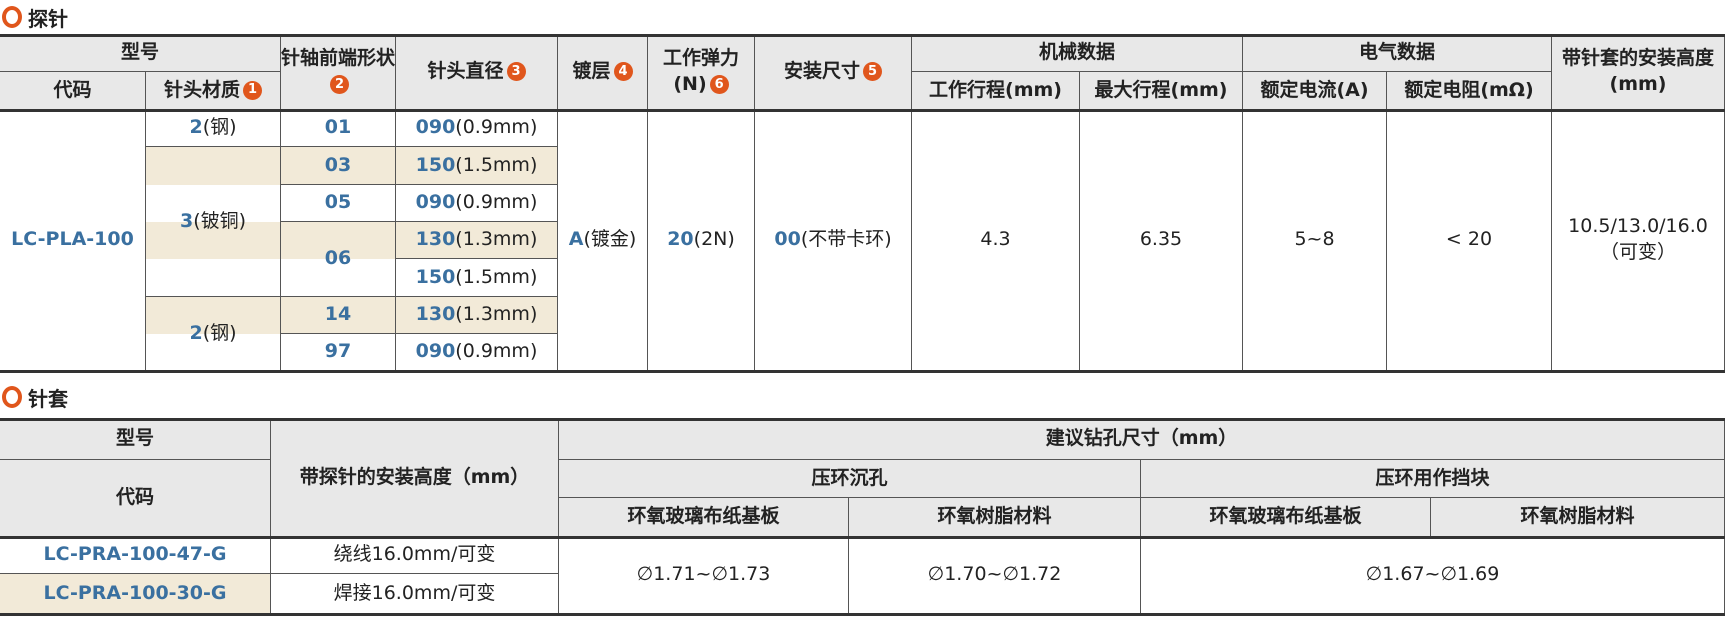  Describe the element at coordinates (821, 71) in the screenshot. I see `cell-text: 安装尺寸` at that location.